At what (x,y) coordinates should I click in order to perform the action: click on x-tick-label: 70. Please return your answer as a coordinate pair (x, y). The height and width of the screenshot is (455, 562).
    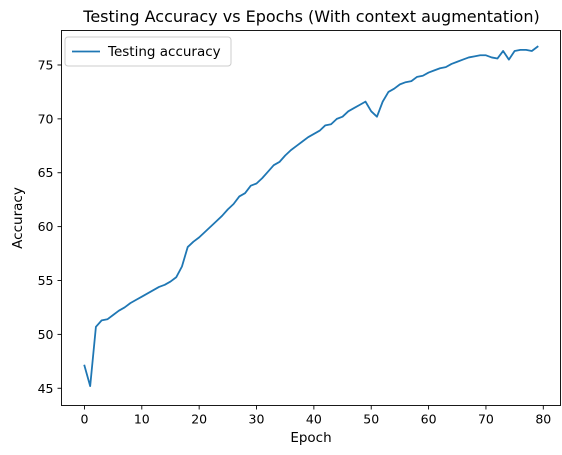
    Looking at the image, I should click on (486, 419).